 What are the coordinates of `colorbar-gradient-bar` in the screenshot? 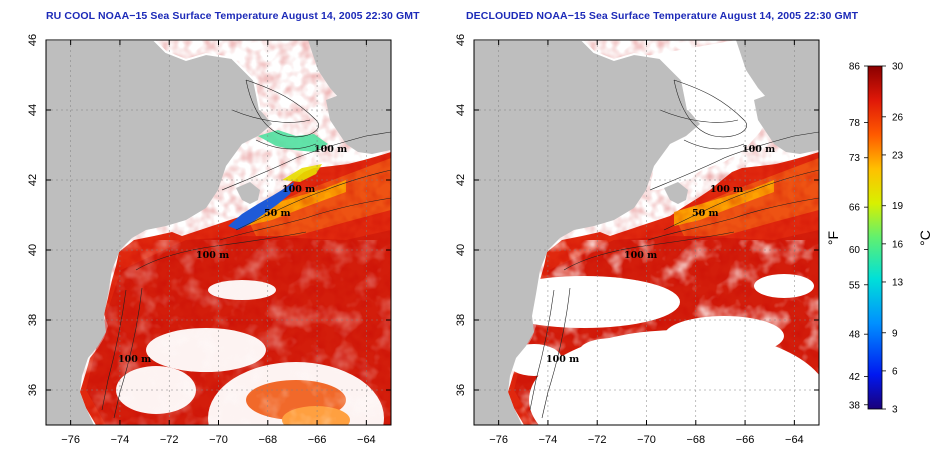 It's located at (875, 237).